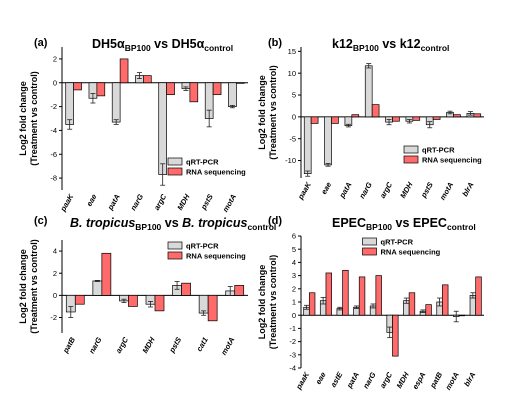 The height and width of the screenshot is (404, 512). What do you see at coordinates (97, 288) in the screenshot?
I see `bar-qrt-pcr-narG` at bounding box center [97, 288].